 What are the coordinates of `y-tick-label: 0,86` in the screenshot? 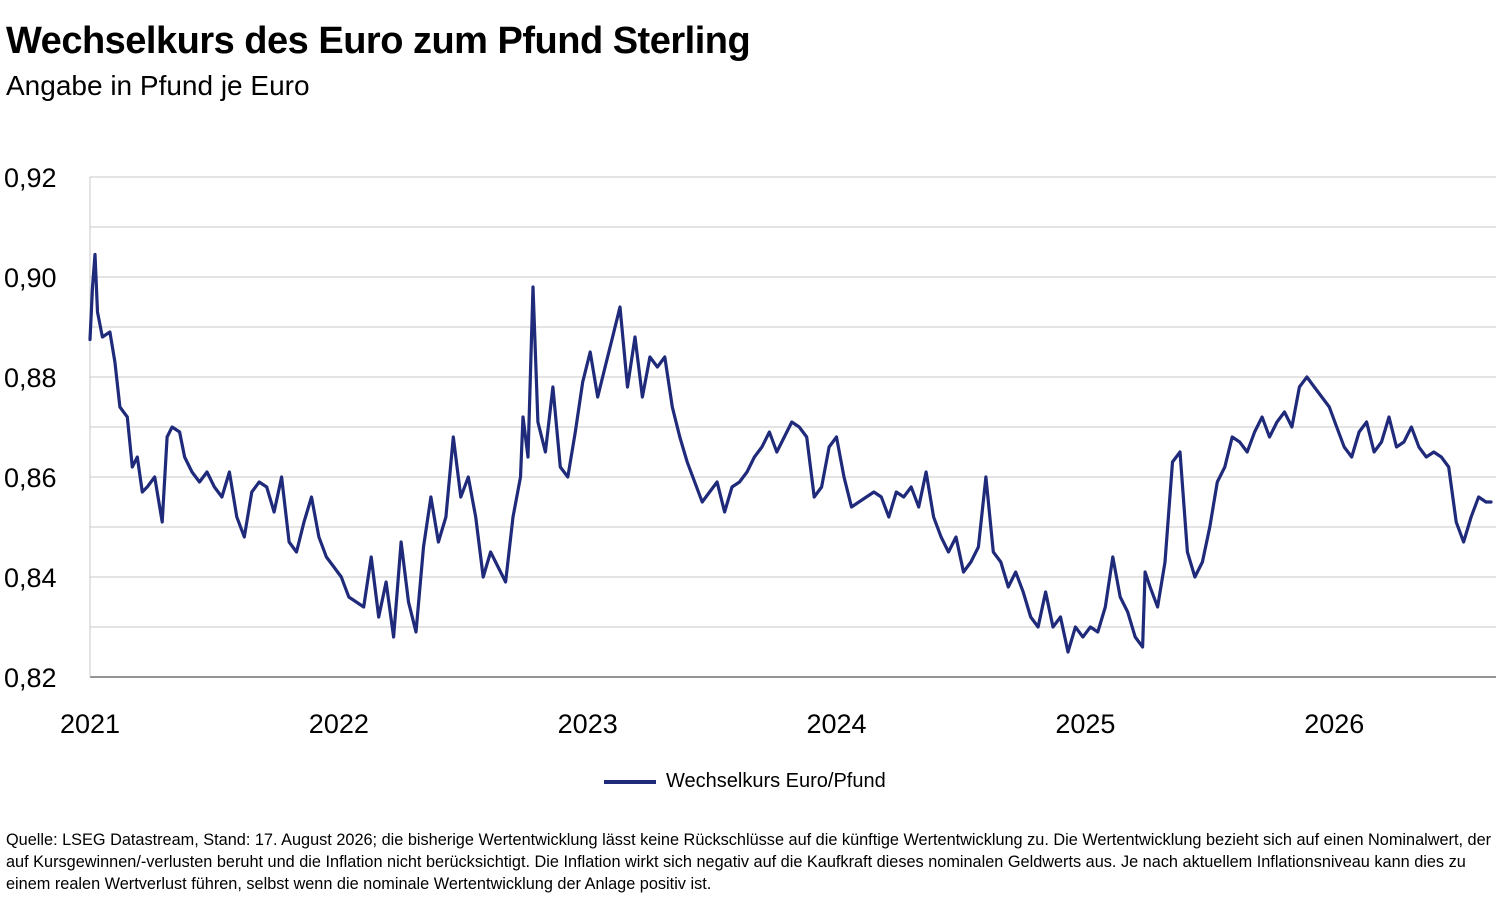 It's located at (30, 478).